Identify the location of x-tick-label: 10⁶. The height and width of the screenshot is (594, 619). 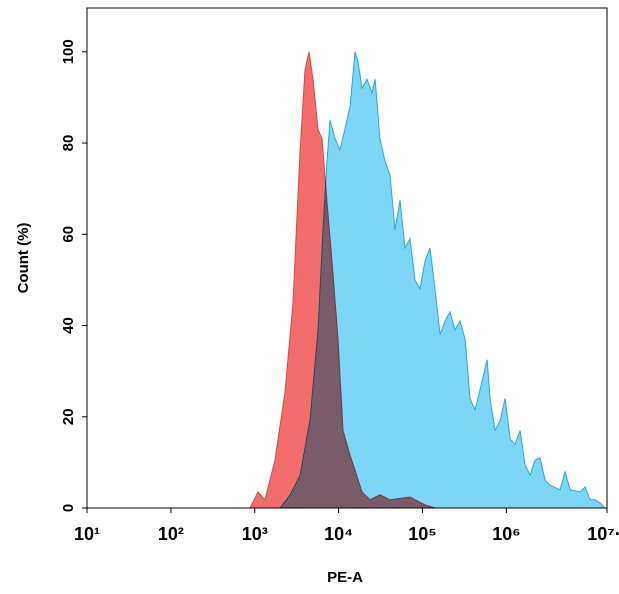
(506, 534).